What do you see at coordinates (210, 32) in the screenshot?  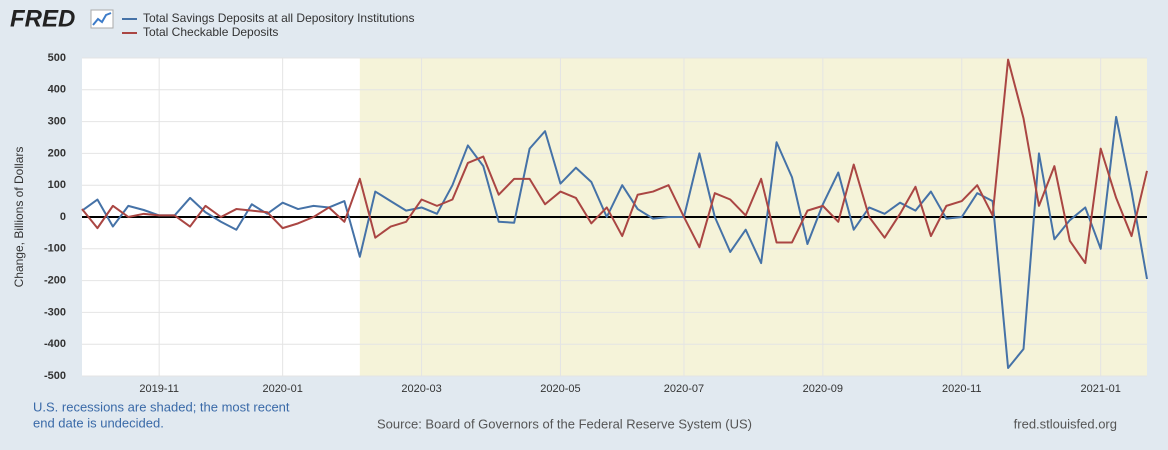 I see `legend-label: Total Checkable Deposits` at bounding box center [210, 32].